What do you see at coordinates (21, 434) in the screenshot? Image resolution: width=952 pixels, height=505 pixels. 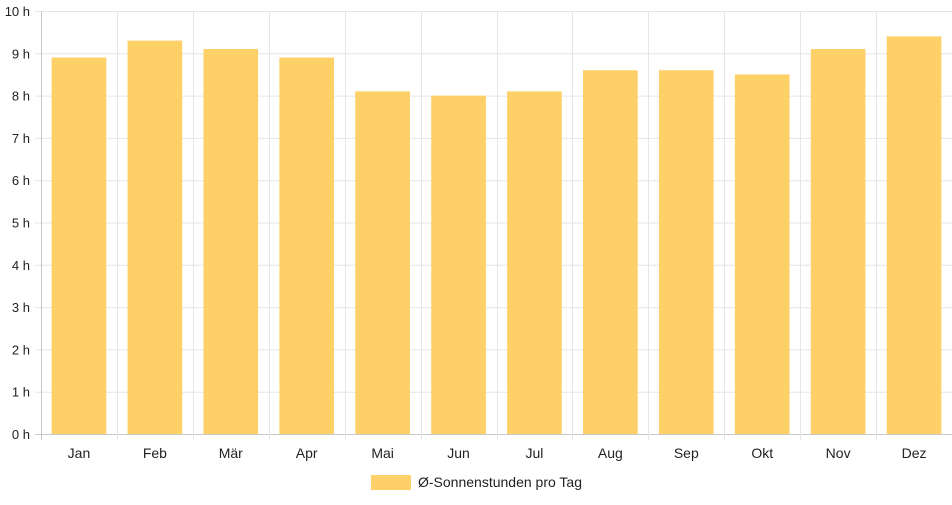 I see `y-tick-label: 0 h` at bounding box center [21, 434].